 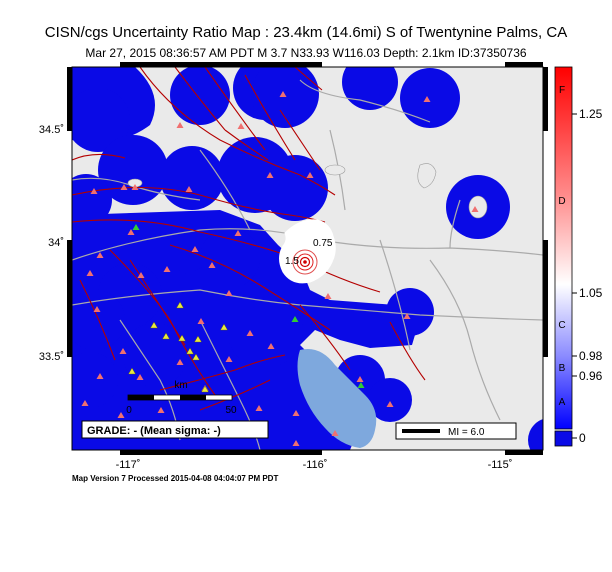 What do you see at coordinates (466, 432) in the screenshot?
I see `mi-label: MI = 6.0` at bounding box center [466, 432].